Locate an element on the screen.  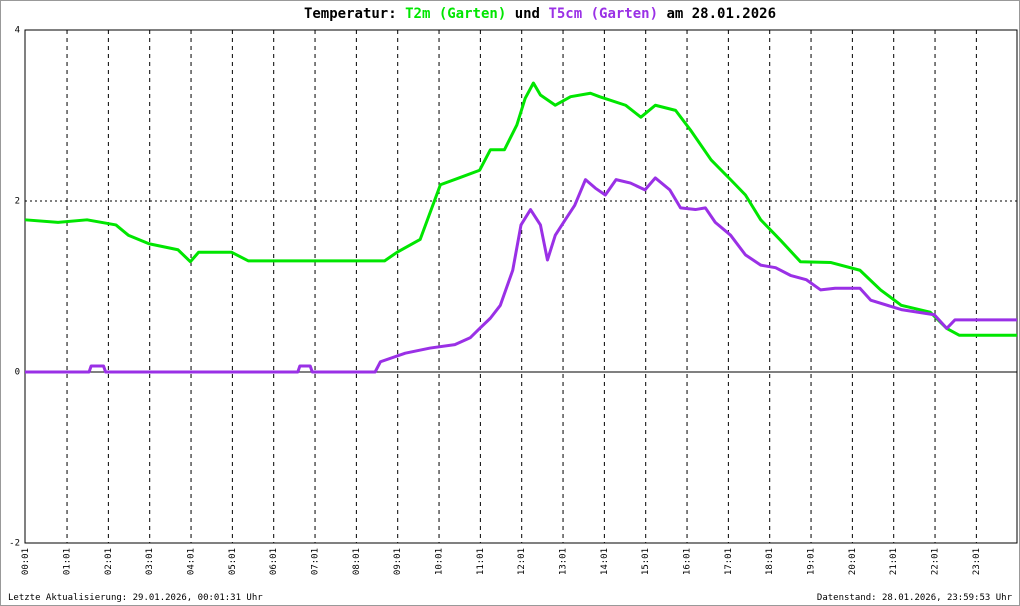
legend-entry: T5cm (Garten) is located at coordinates (603, 14).